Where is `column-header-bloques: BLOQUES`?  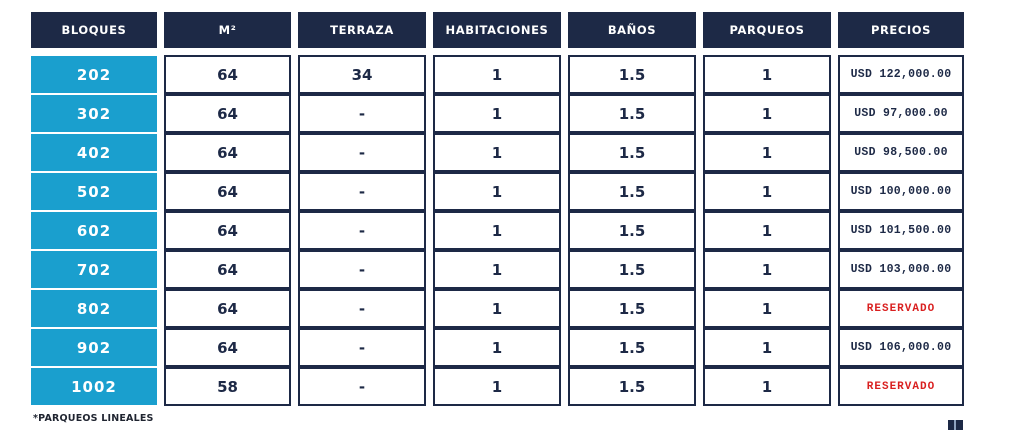 column-header-bloques: BLOQUES is located at coordinates (94, 30).